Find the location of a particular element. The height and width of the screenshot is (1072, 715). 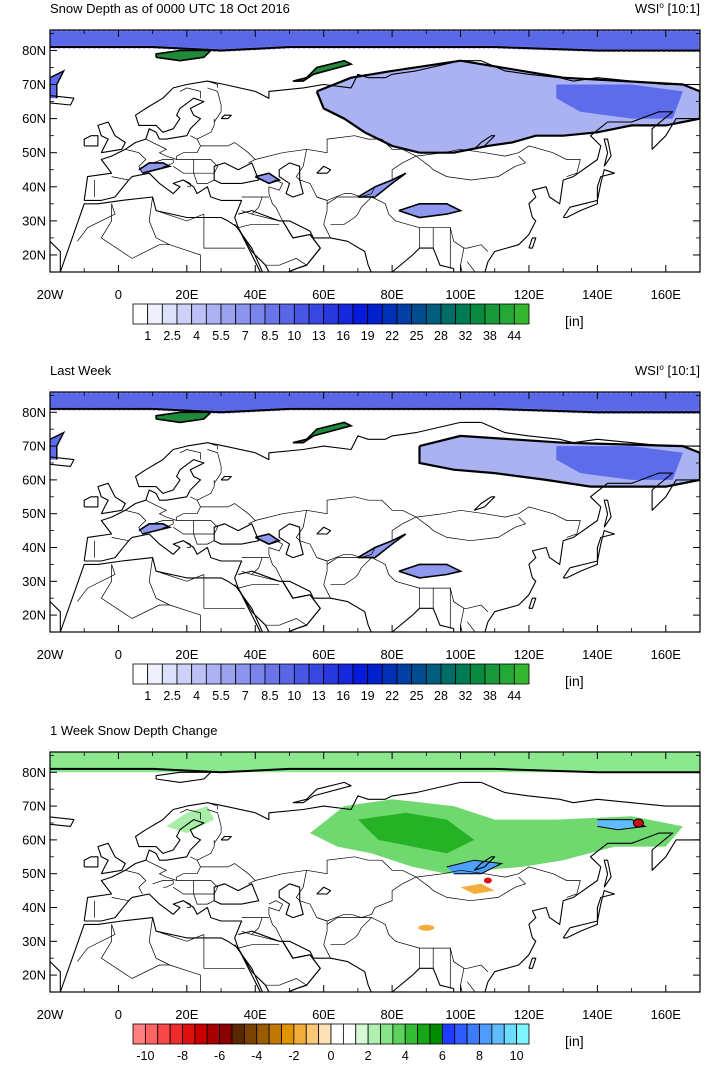

lon-label: 140E is located at coordinates (597, 294).